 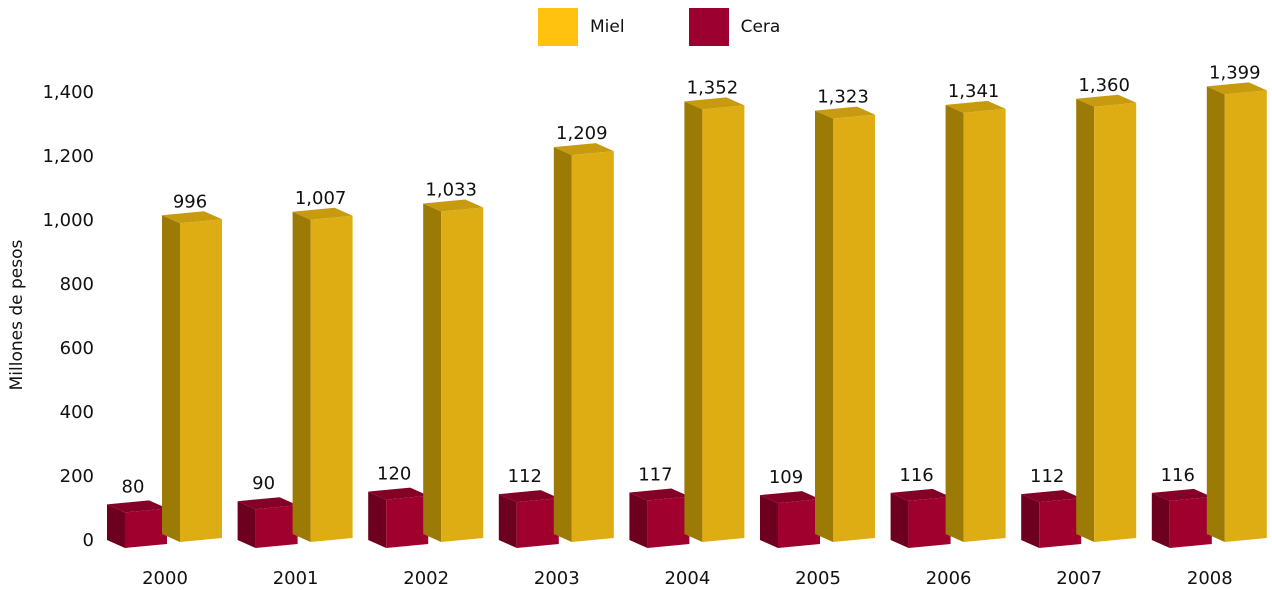 I want to click on x-tick-label: 2003, so click(x=557, y=578).